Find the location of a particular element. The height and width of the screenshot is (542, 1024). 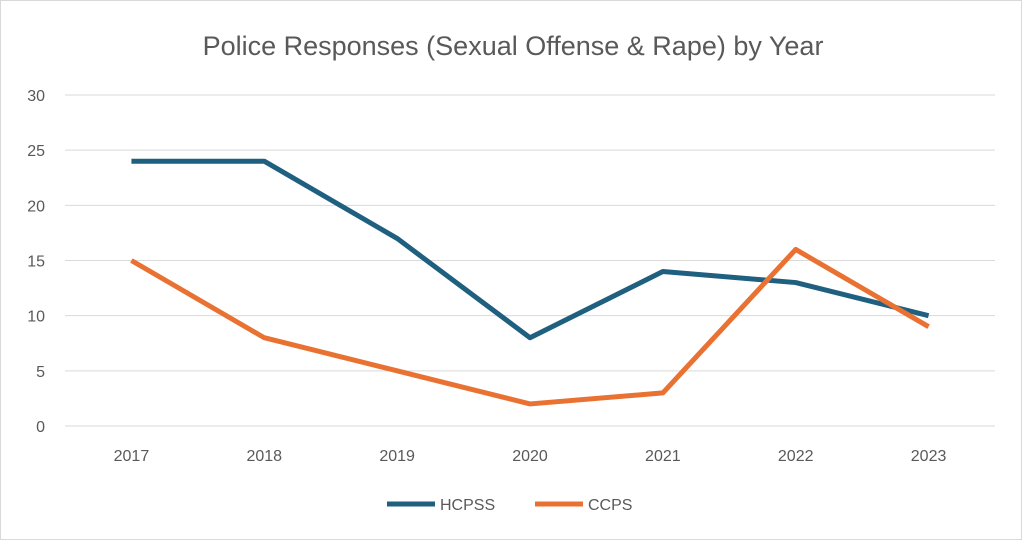

legend: HCPSS CCPS is located at coordinates (509, 505).